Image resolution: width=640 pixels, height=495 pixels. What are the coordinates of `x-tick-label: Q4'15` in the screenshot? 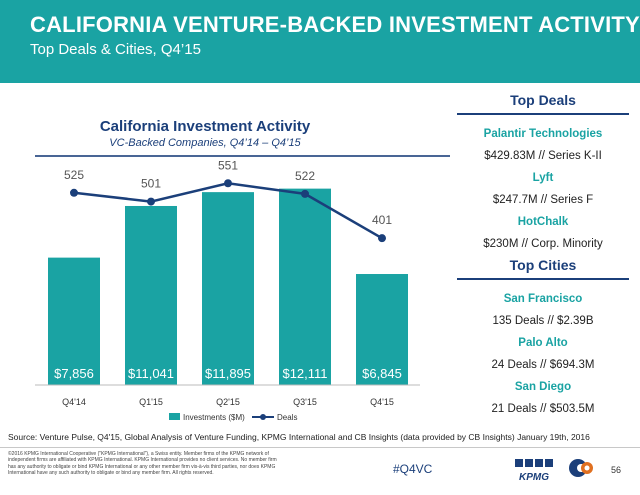 It's located at (382, 402).